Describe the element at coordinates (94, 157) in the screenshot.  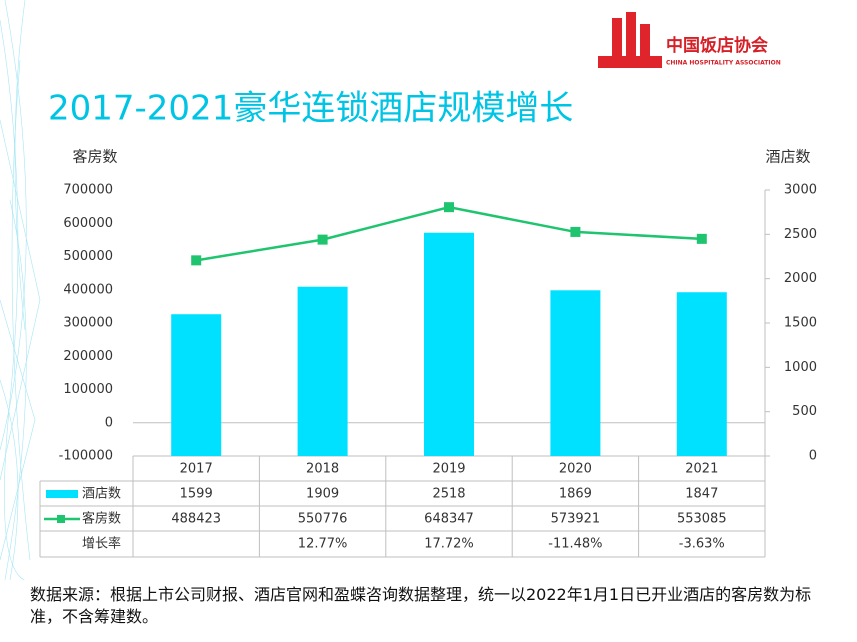
I see `y-axis-label: 客房数` at that location.